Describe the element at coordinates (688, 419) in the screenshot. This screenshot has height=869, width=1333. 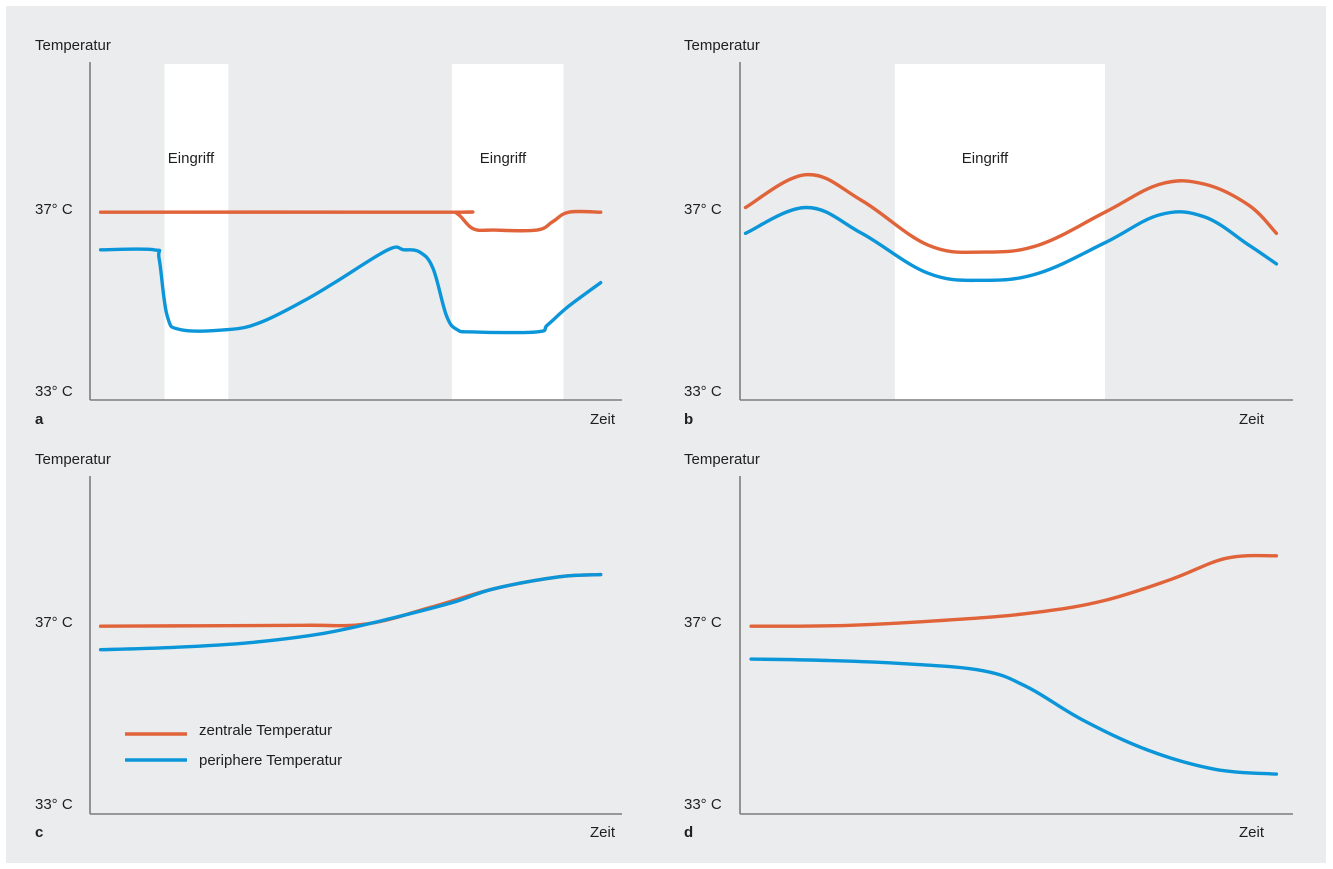
I see `panel-b-letter: b` at that location.